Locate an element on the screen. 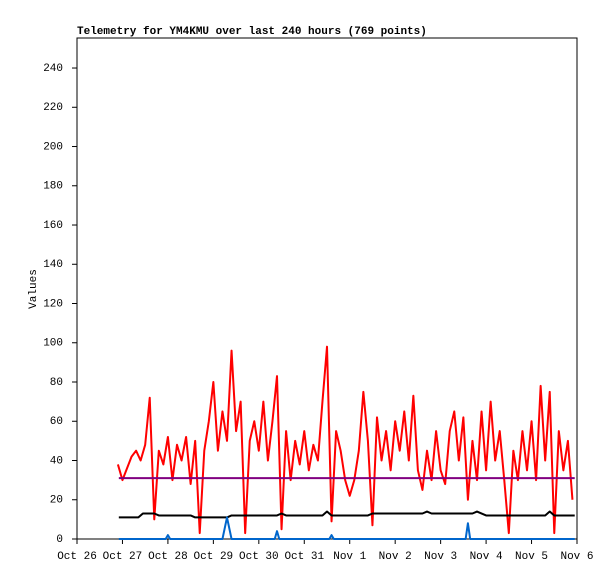  x-tick-label: Oct 31 is located at coordinates (304, 557).